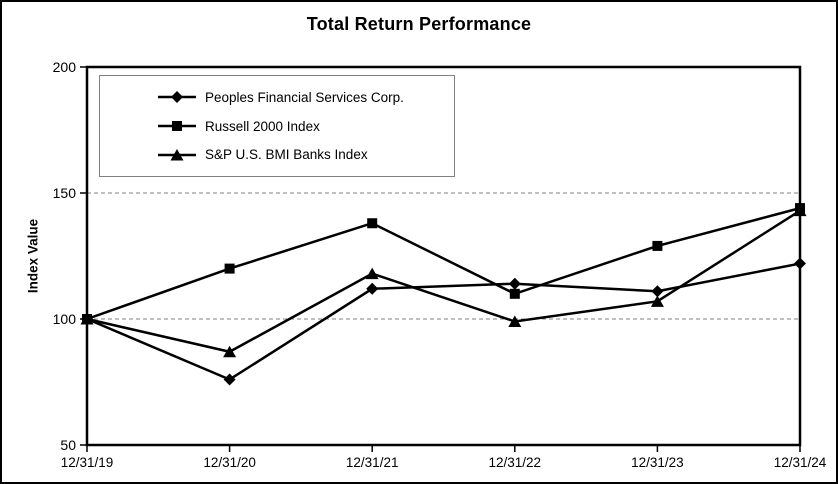 This screenshot has height=484, width=838. What do you see at coordinates (177, 97) in the screenshot?
I see `line-diamond-marker-icon` at bounding box center [177, 97].